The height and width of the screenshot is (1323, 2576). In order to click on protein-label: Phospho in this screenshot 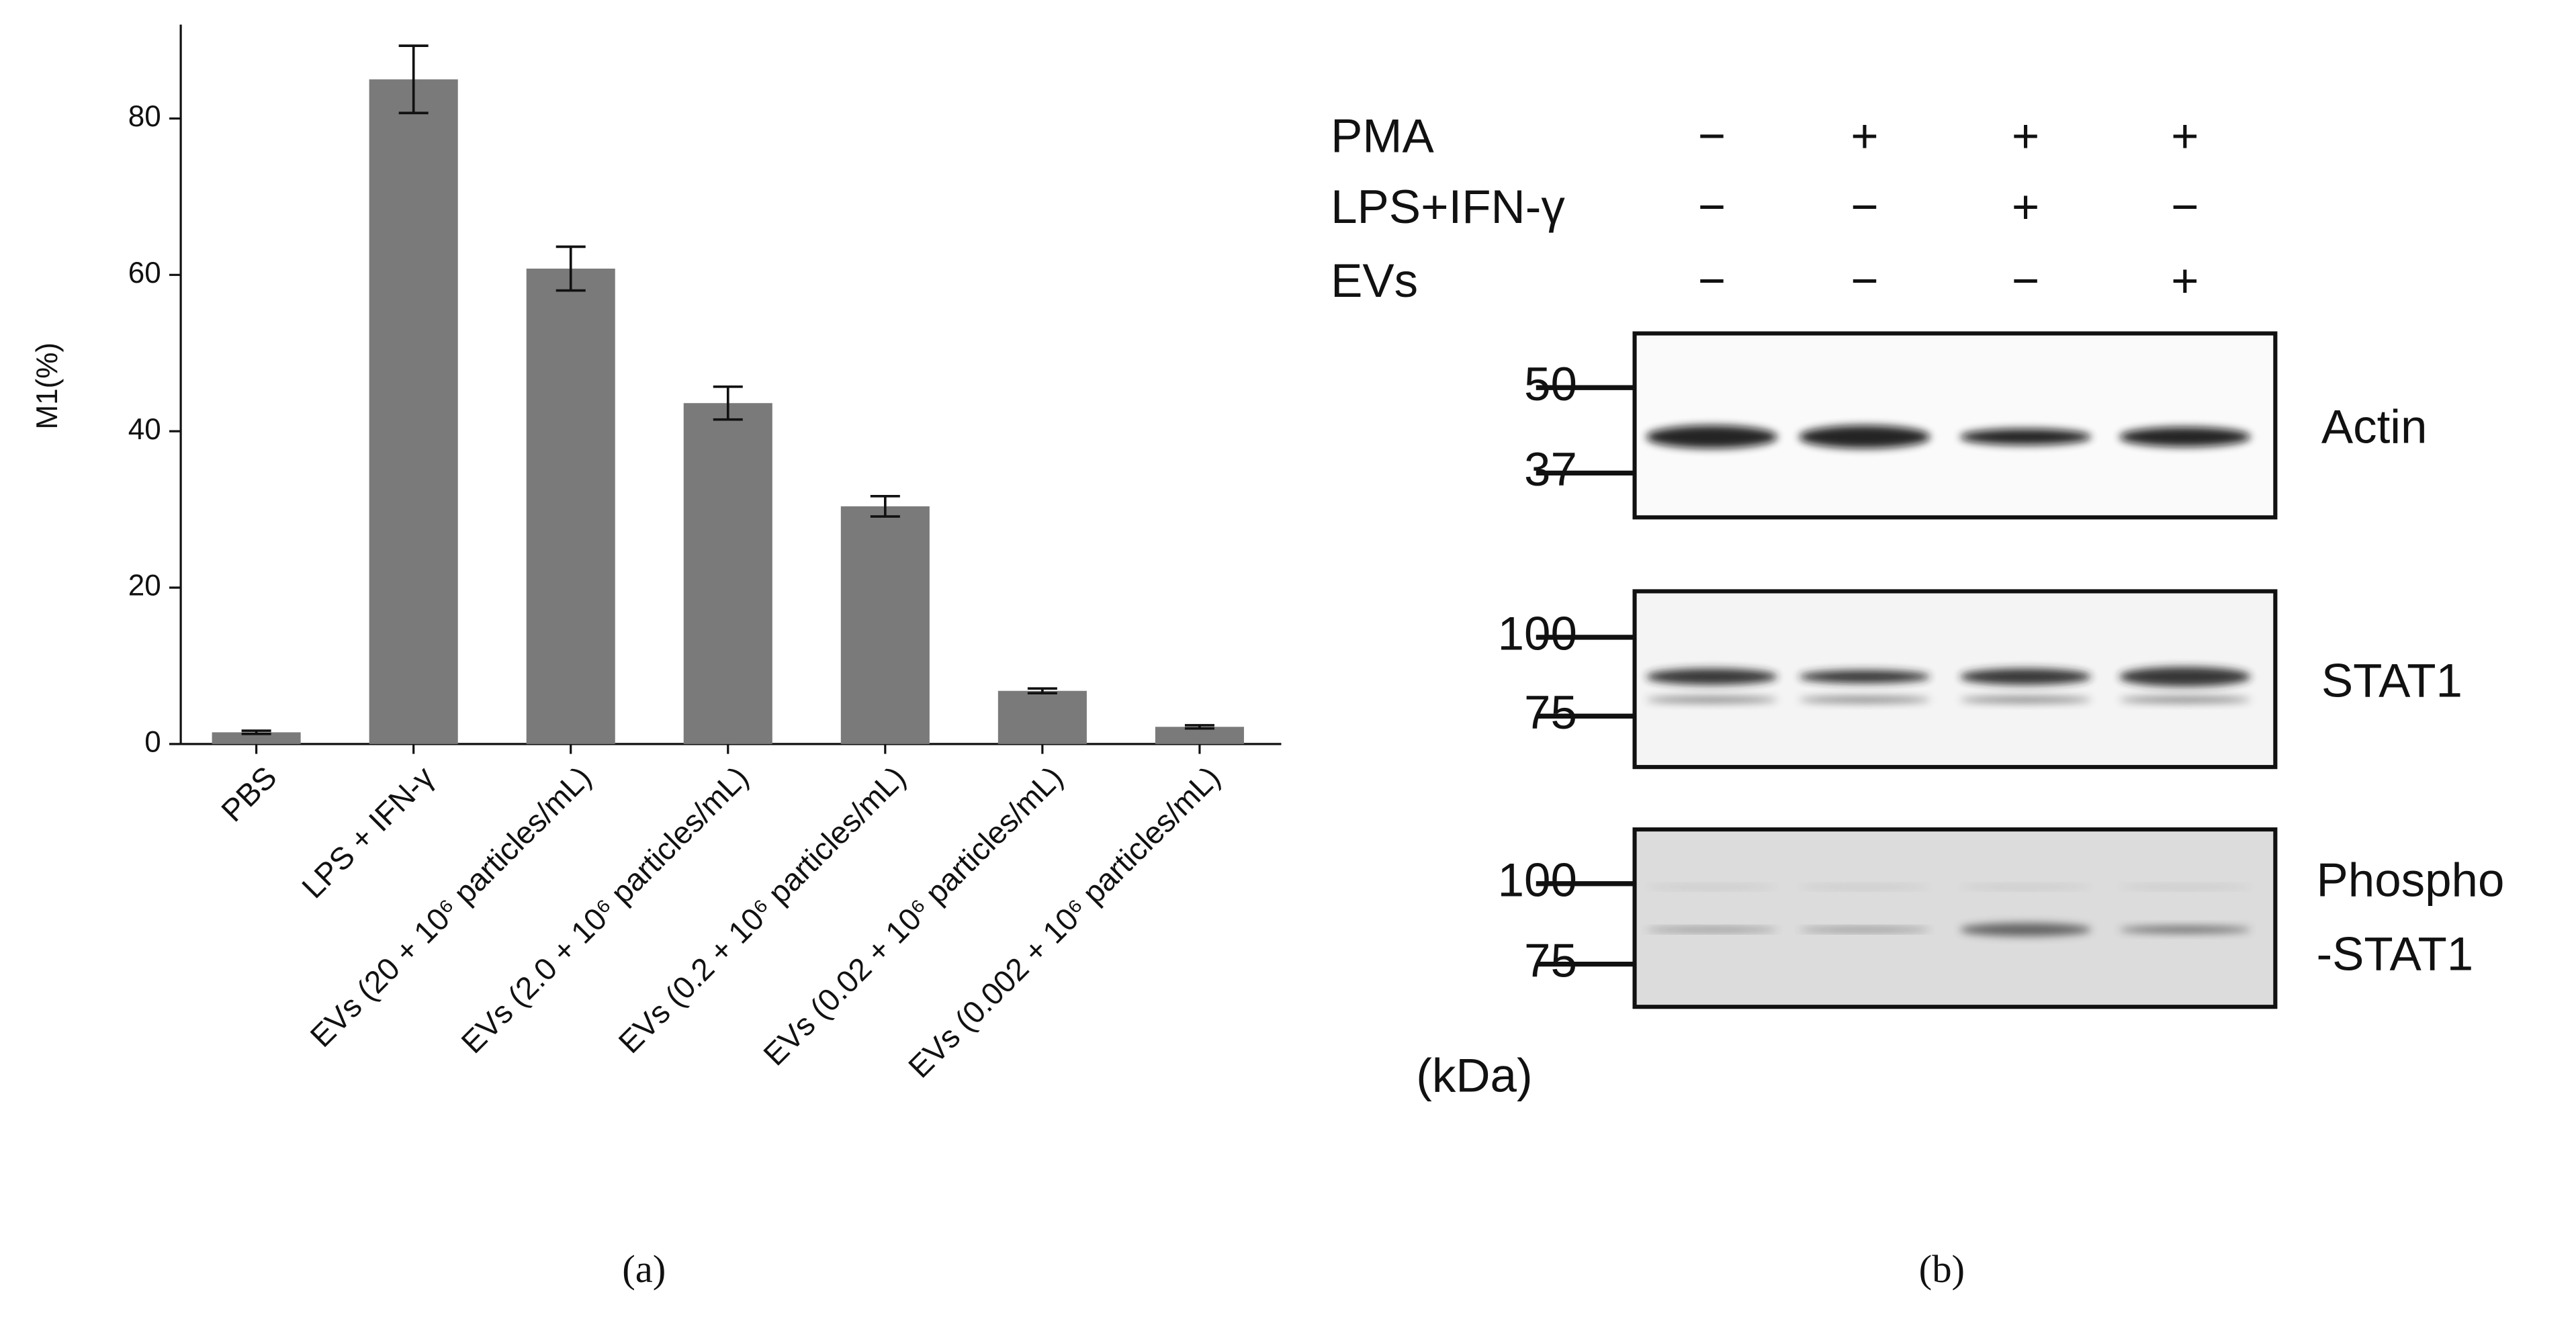, I will do `click(2410, 880)`.